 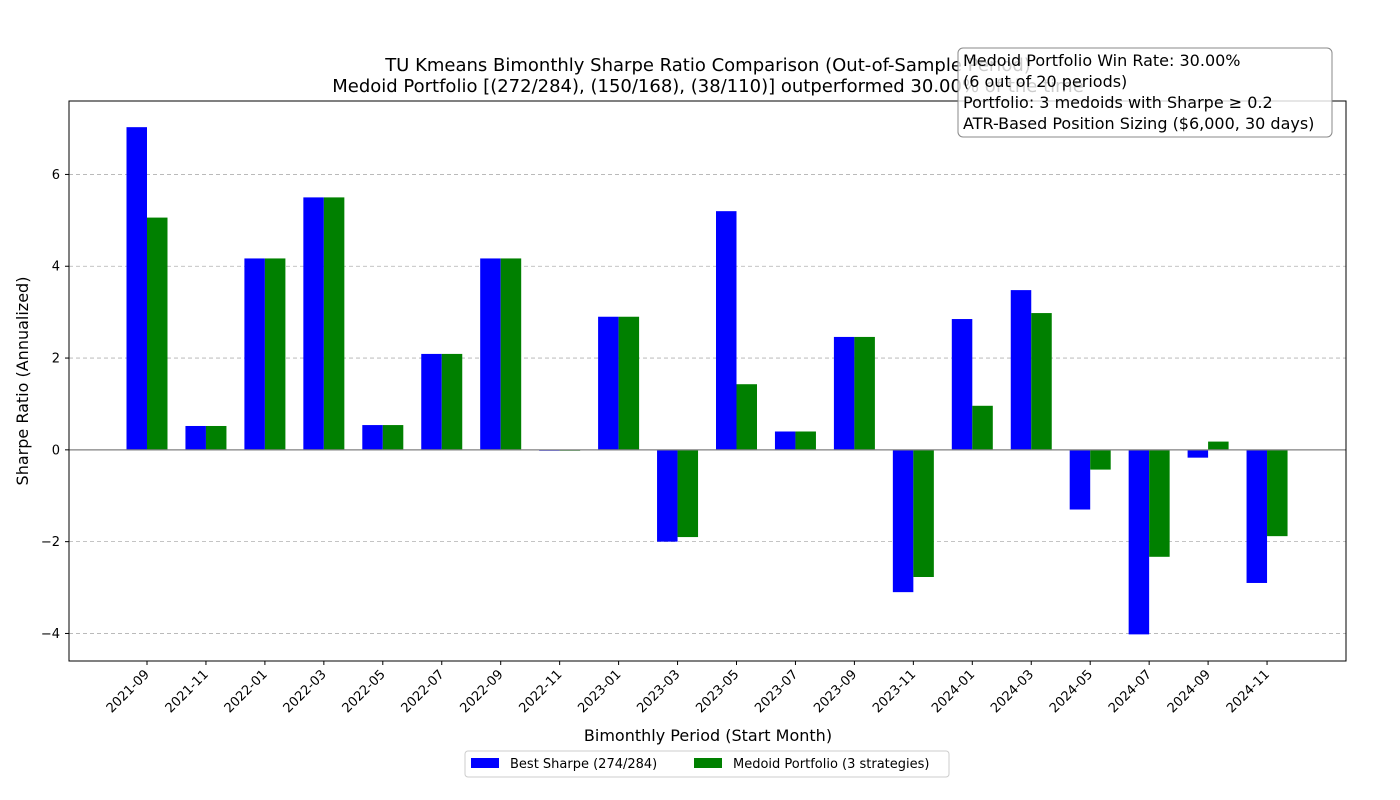 I want to click on x-tick-label: 2024-03, so click(x=1012, y=691).